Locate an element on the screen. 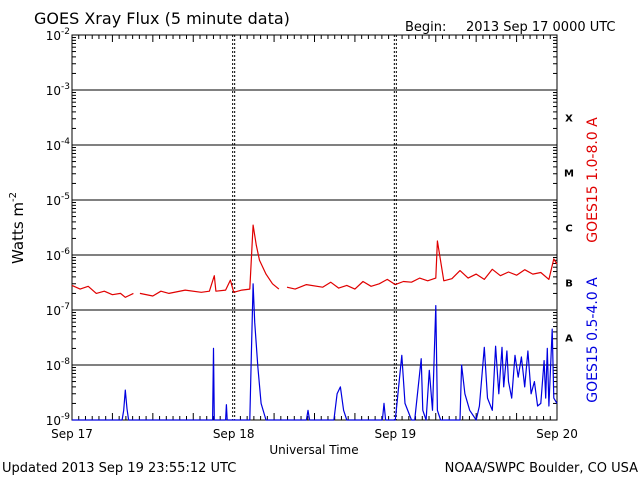  y-tick-exp: -5 is located at coordinates (65, 197).